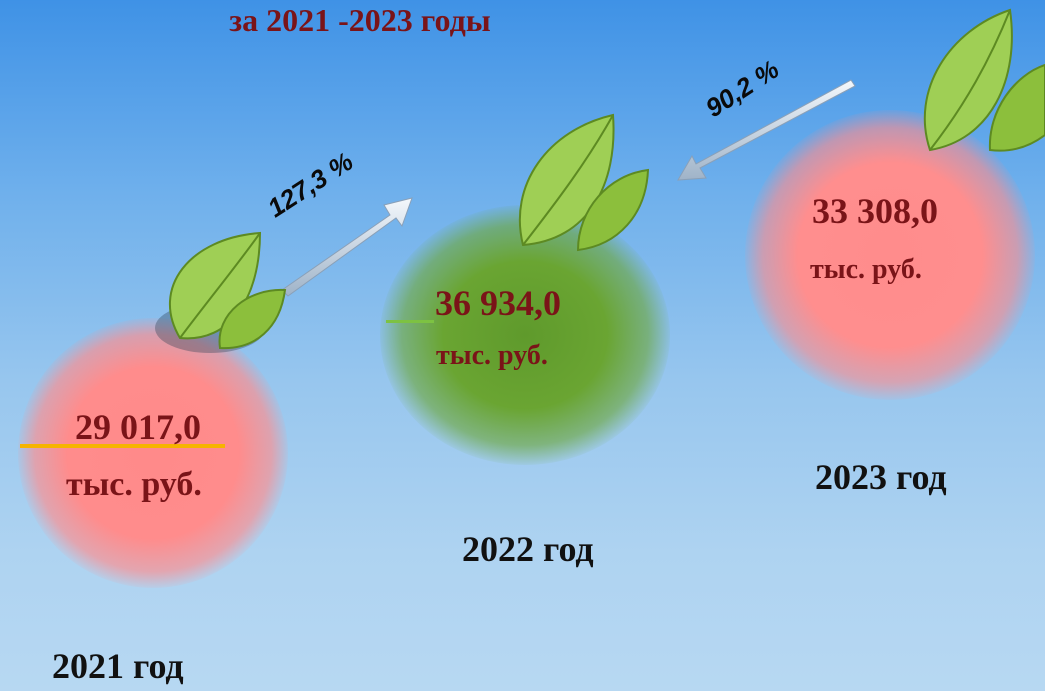 Image resolution: width=1045 pixels, height=691 pixels. I want to click on unit-2022: тыс. руб., so click(492, 355).